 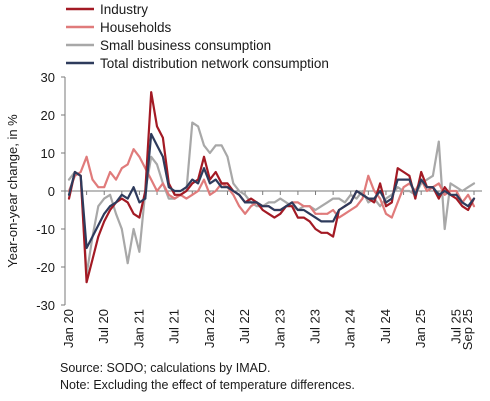 What do you see at coordinates (12, 191) in the screenshot?
I see `y-axis-title: Year-on-year change, in %` at bounding box center [12, 191].